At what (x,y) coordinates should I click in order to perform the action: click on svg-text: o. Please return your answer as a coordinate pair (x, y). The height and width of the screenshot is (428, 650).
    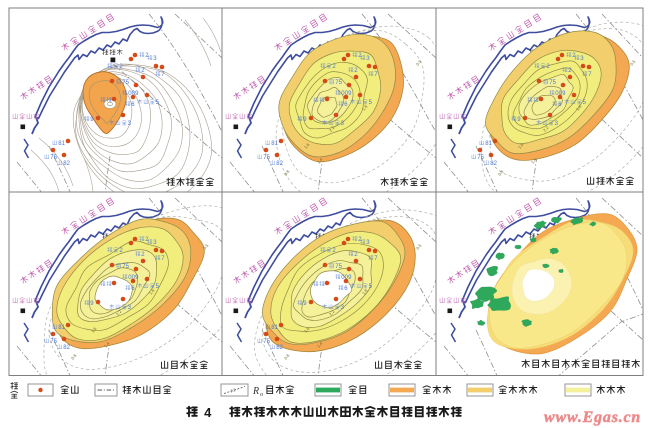
    Looking at the image, I should click on (261, 395).